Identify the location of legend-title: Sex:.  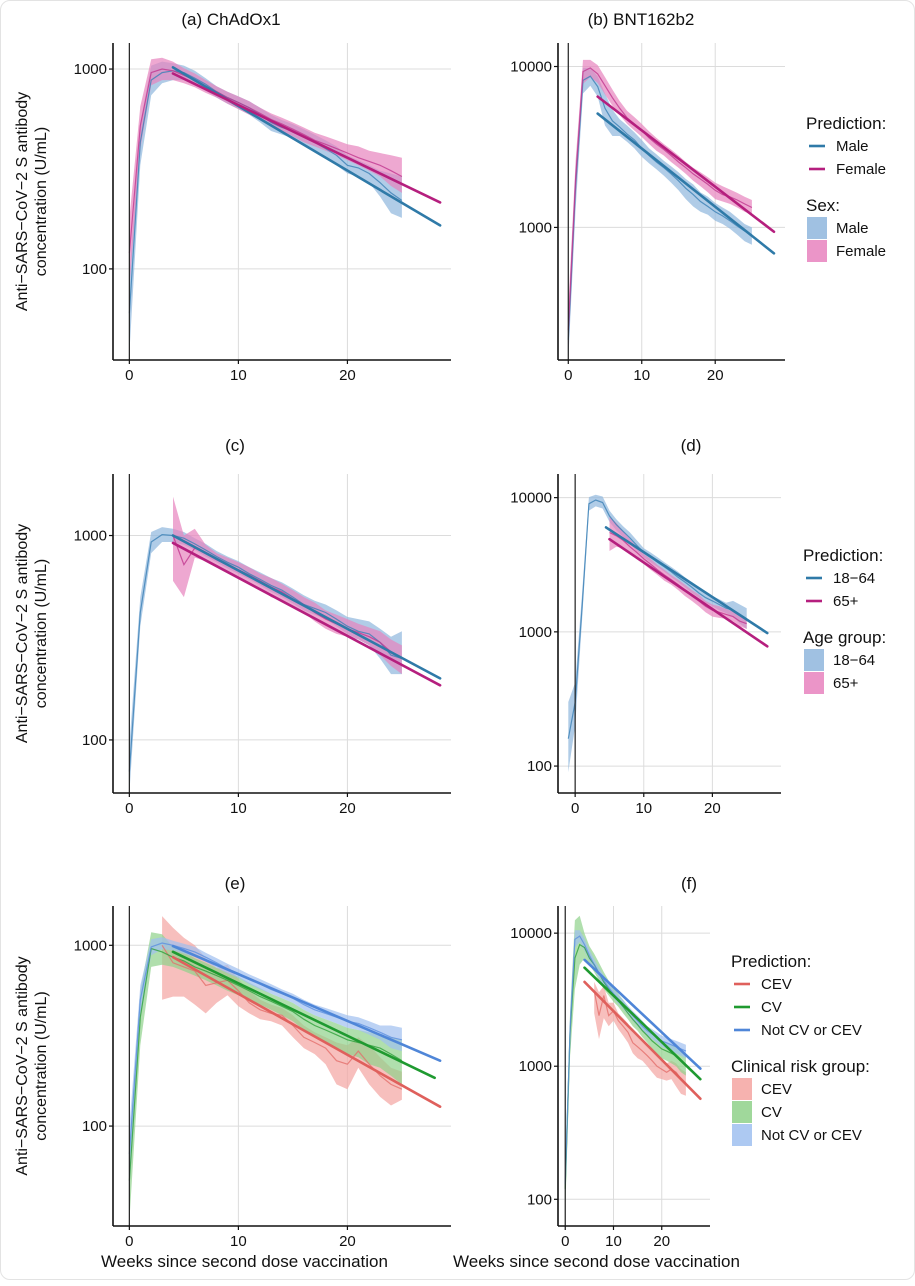
(823, 205).